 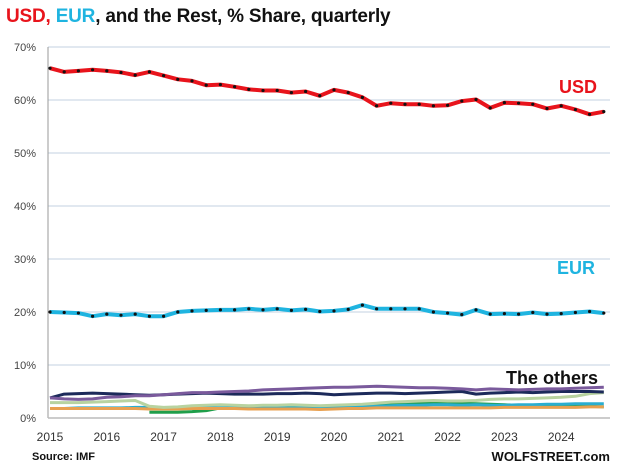 I want to click on eur-label: EUR, so click(x=576, y=268).